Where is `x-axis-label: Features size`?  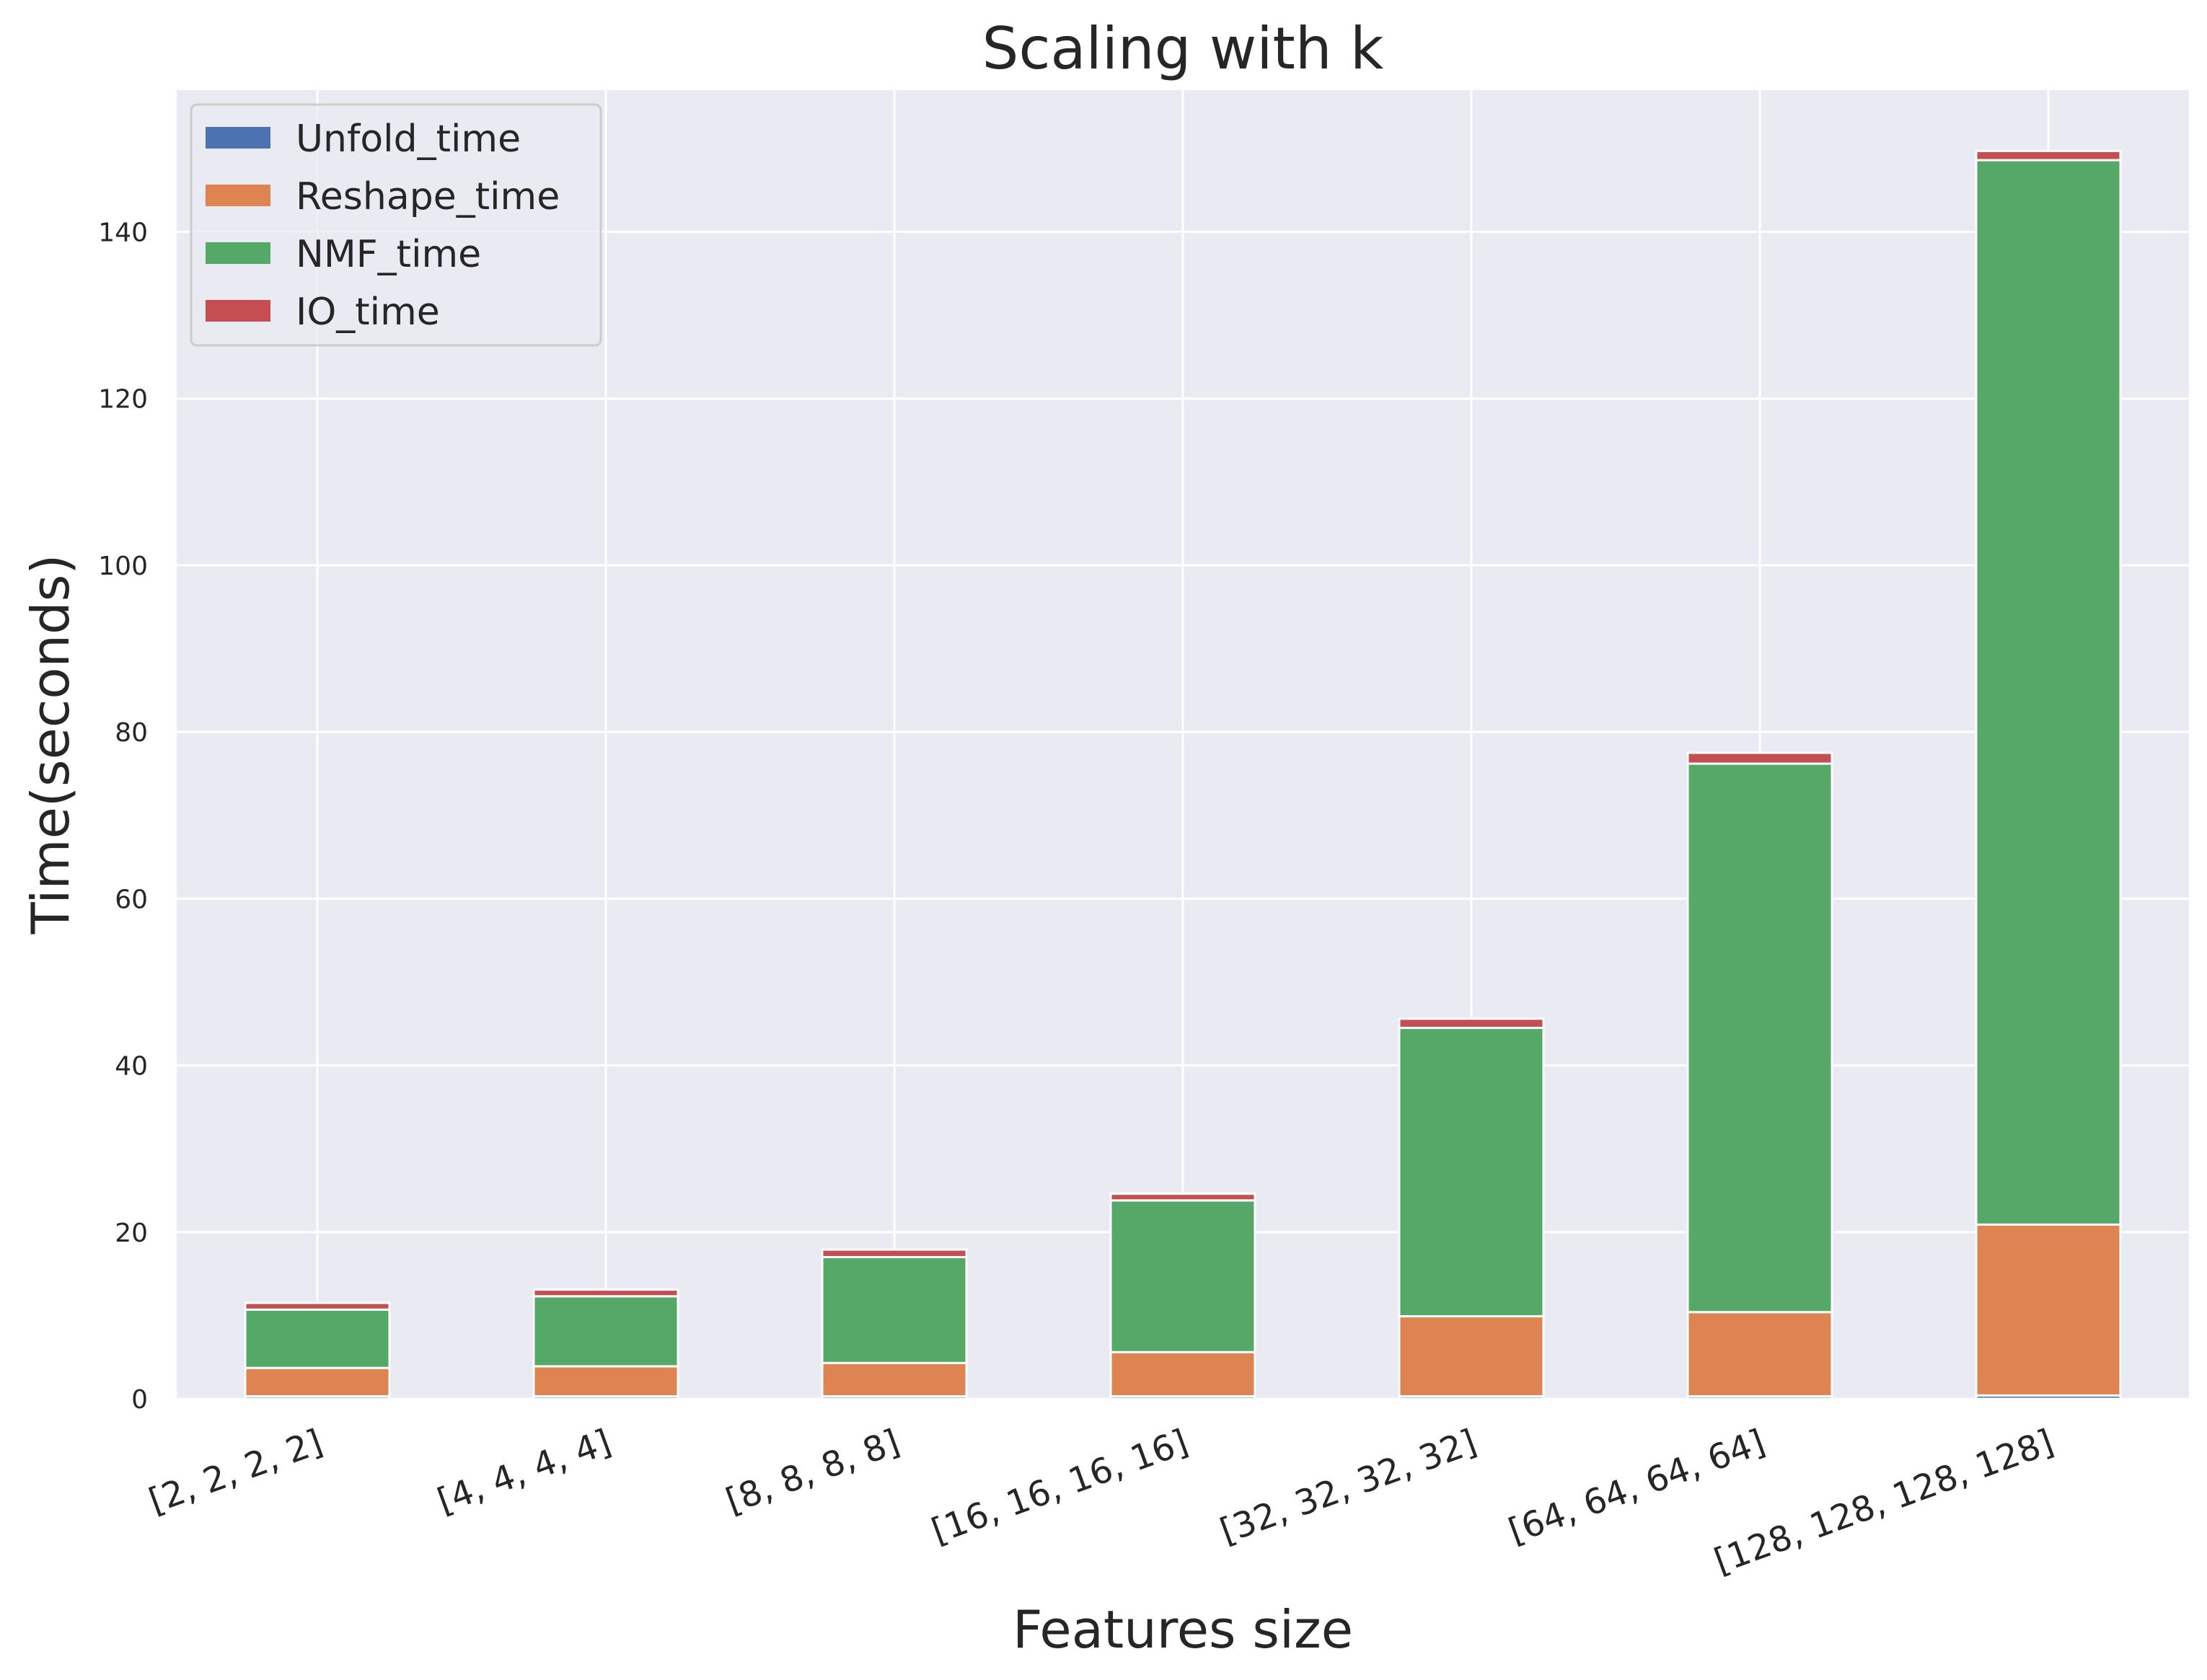 x-axis-label: Features size is located at coordinates (1183, 1630).